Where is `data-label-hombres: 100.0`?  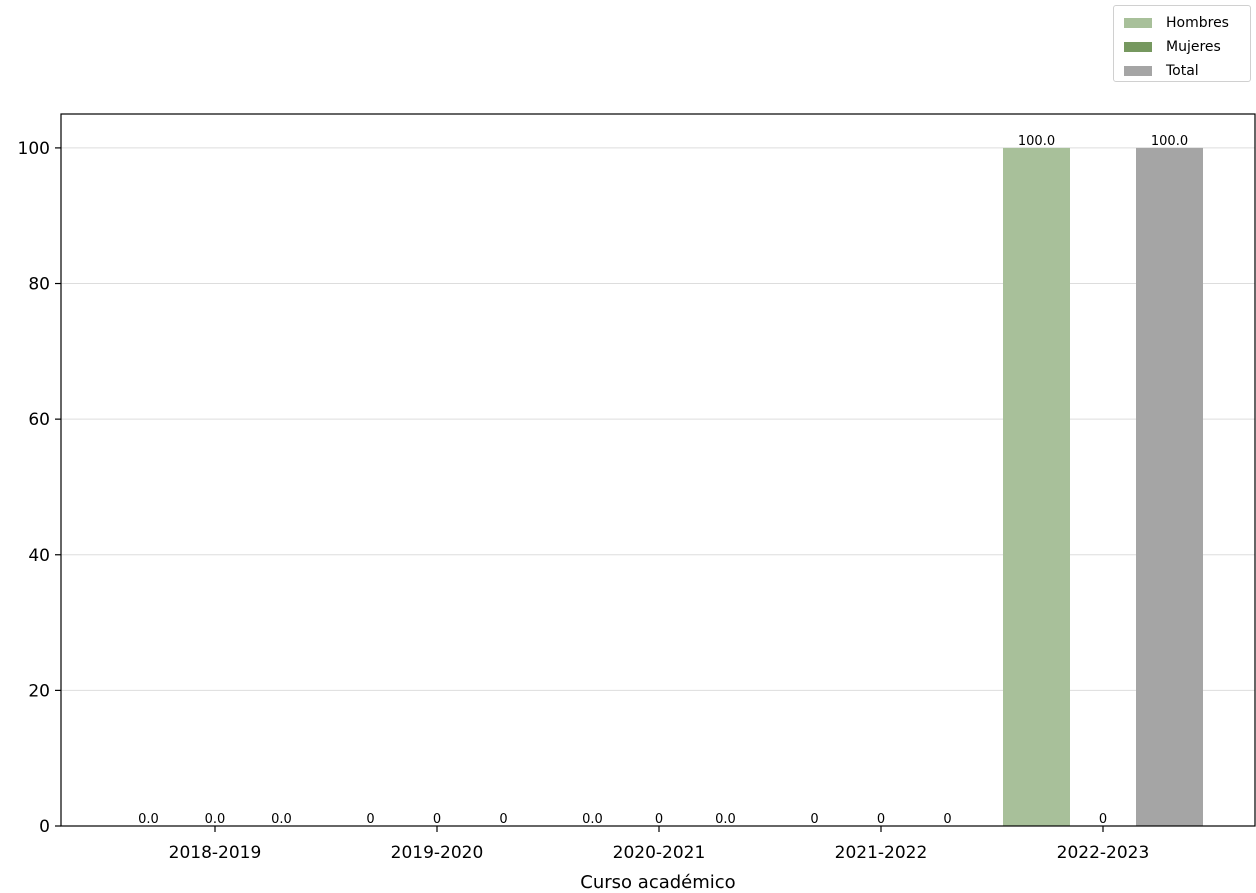 data-label-hombres: 100.0 is located at coordinates (1036, 141).